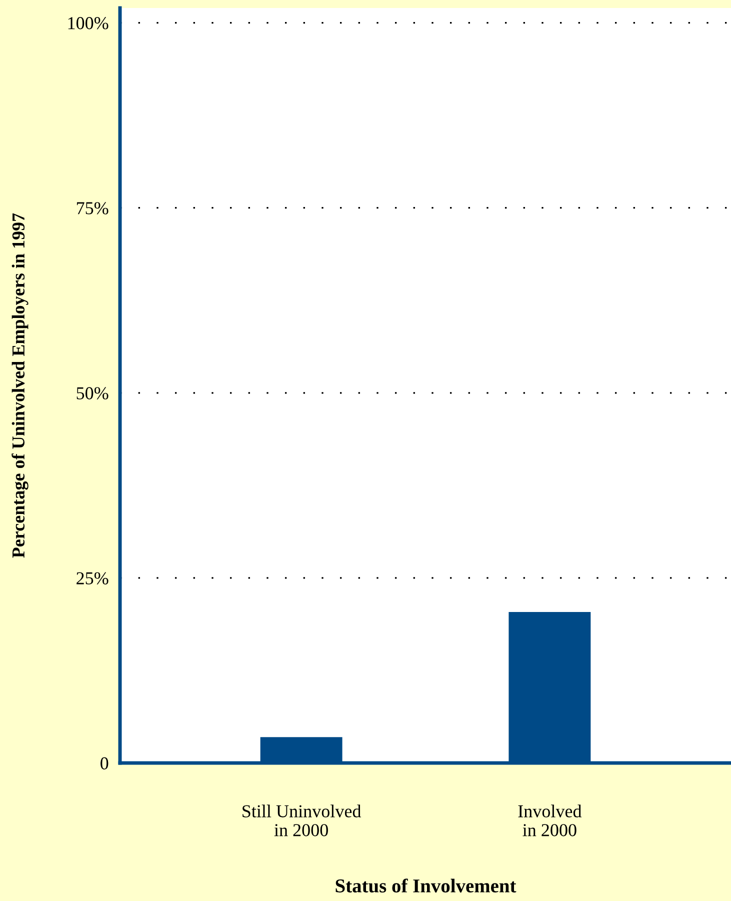 The height and width of the screenshot is (901, 731). I want to click on x-axis-title: Status of Involvement, so click(426, 885).